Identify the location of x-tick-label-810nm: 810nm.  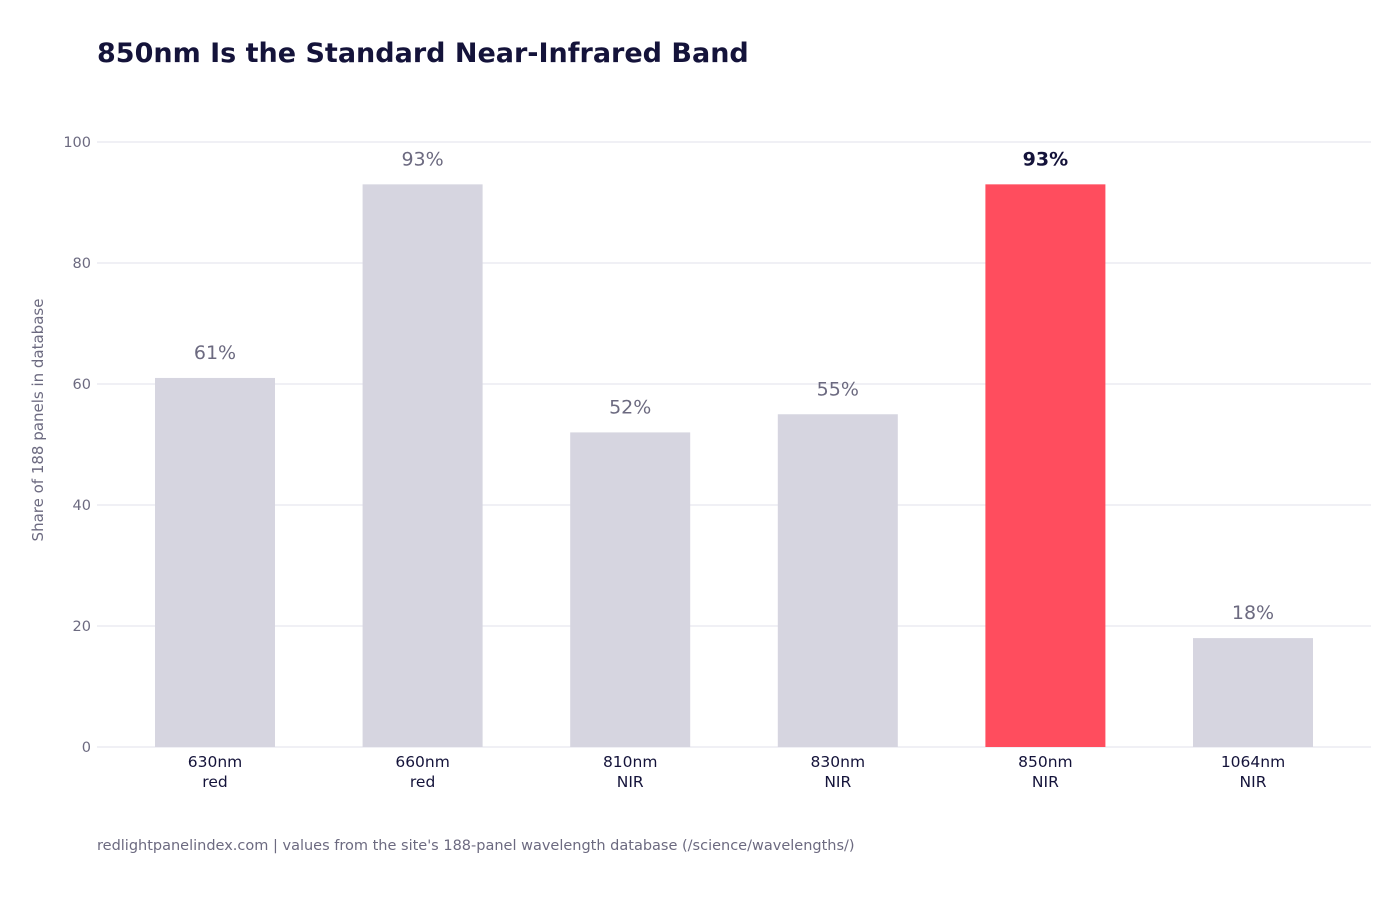
(630, 762).